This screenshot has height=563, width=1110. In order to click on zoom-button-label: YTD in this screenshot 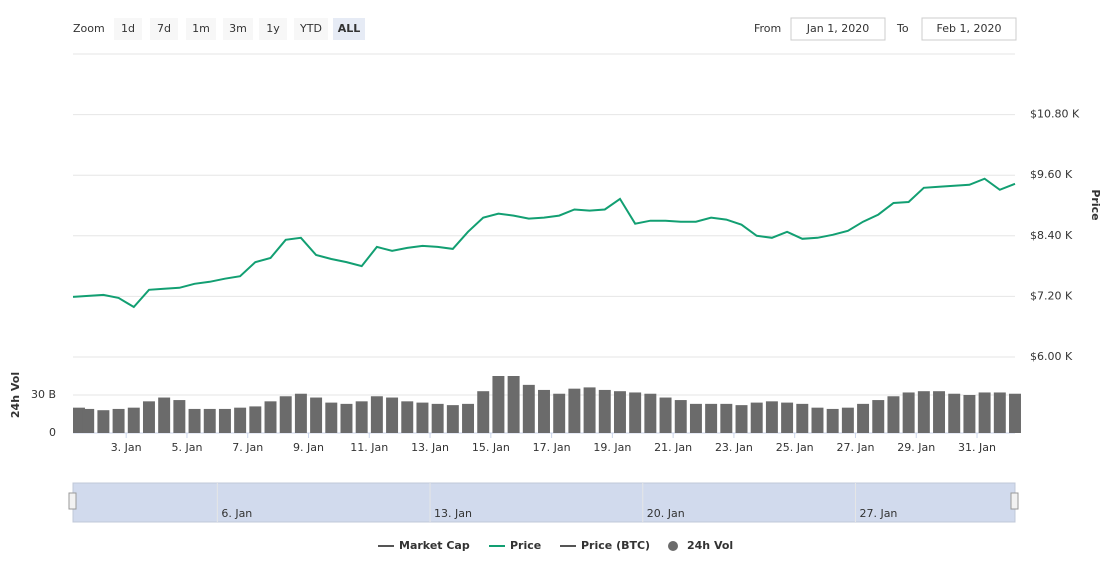, I will do `click(310, 28)`.